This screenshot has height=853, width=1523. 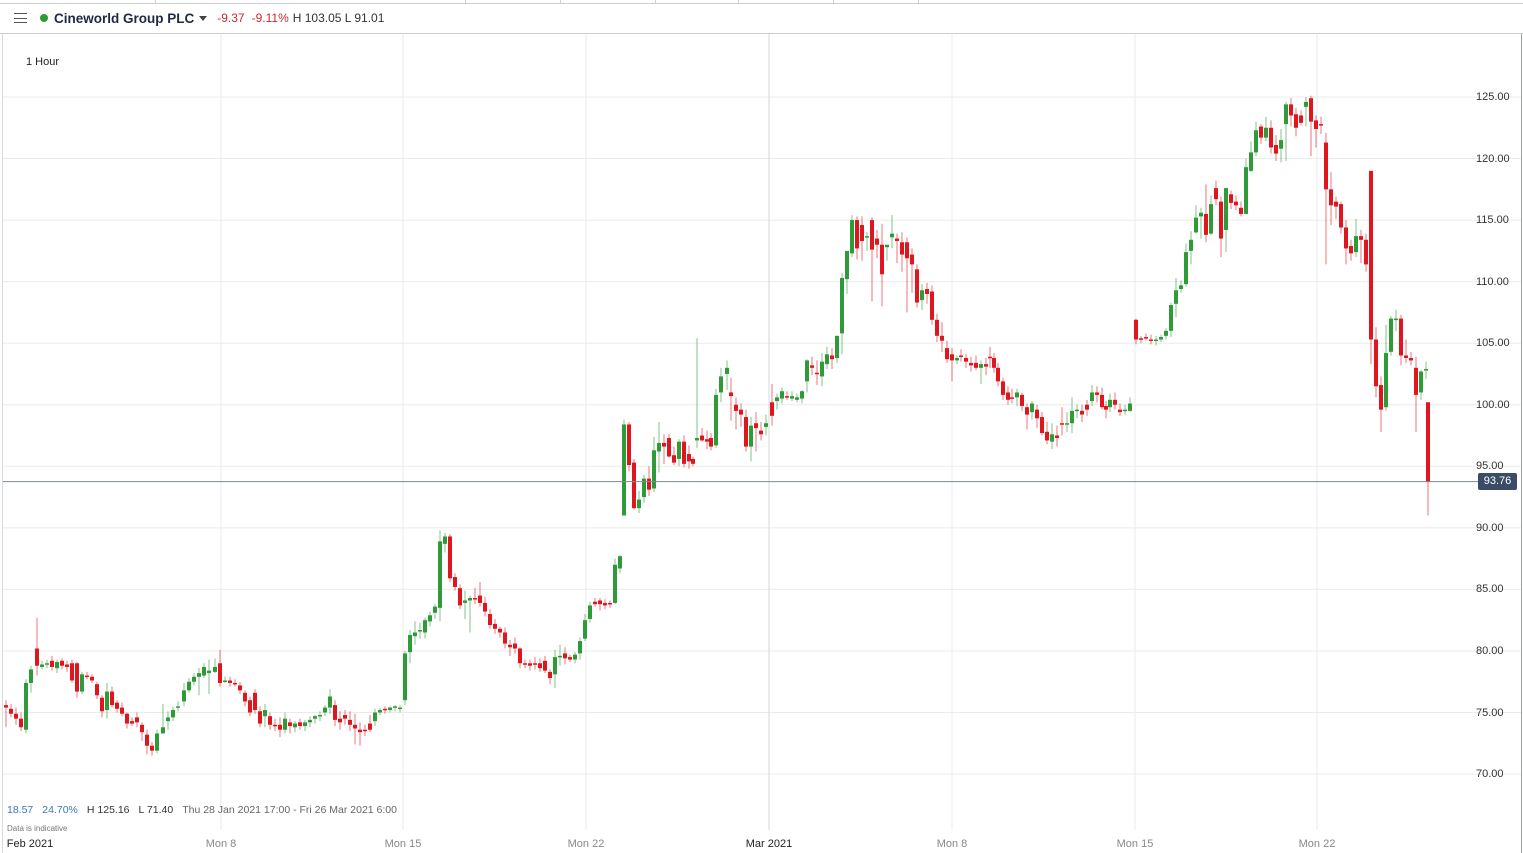 I want to click on period-low: L 71.40, so click(x=156, y=810).